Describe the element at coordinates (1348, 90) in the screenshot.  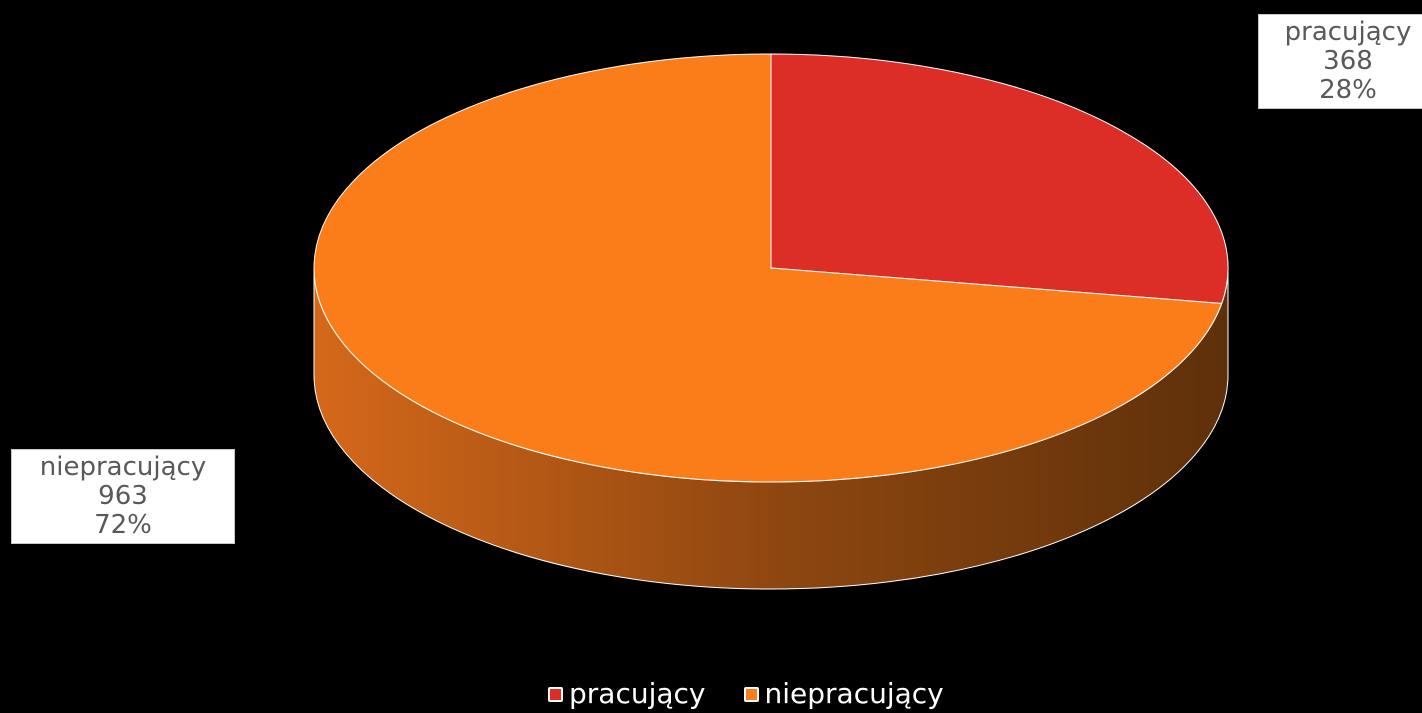
I see `data-label-percent: 28%` at that location.